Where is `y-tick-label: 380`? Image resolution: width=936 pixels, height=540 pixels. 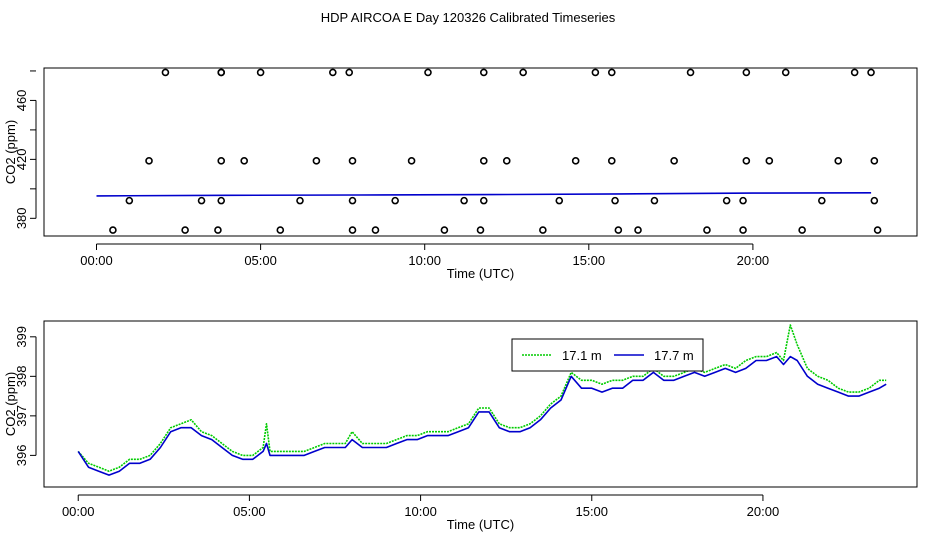
y-tick-label: 380 is located at coordinates (21, 218).